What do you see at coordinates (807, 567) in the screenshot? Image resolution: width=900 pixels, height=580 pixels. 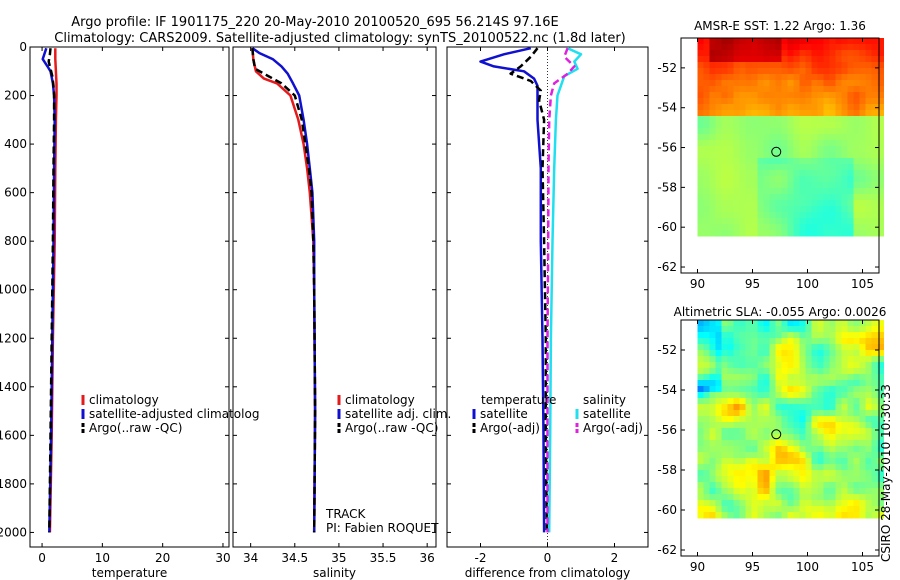 I see `sla_map-xtick-label: 100` at bounding box center [807, 567].